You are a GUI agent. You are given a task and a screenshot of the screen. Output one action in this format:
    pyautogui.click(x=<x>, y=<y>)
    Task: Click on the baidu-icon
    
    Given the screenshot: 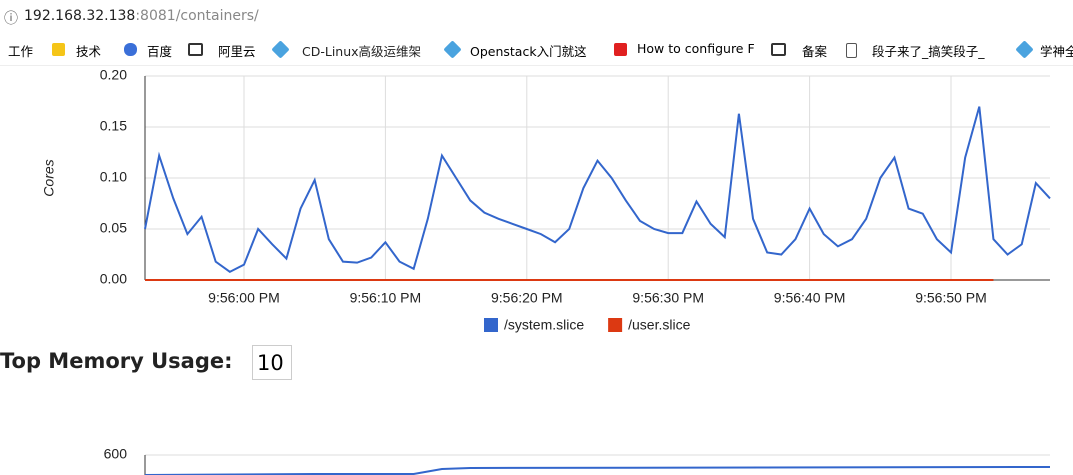 What is the action you would take?
    pyautogui.click(x=130, y=49)
    